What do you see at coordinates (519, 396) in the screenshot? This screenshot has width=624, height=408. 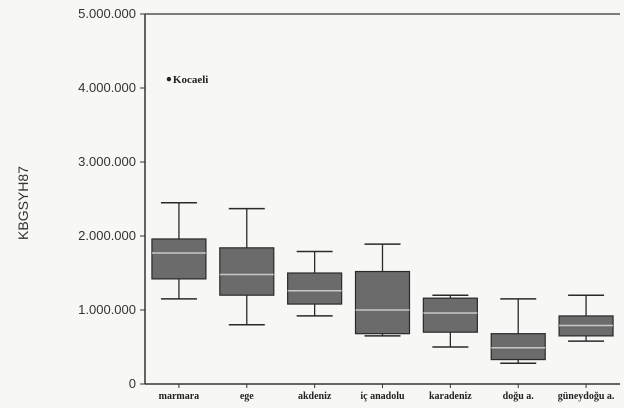 I see `x-tick-label: doğu a.` at bounding box center [519, 396].